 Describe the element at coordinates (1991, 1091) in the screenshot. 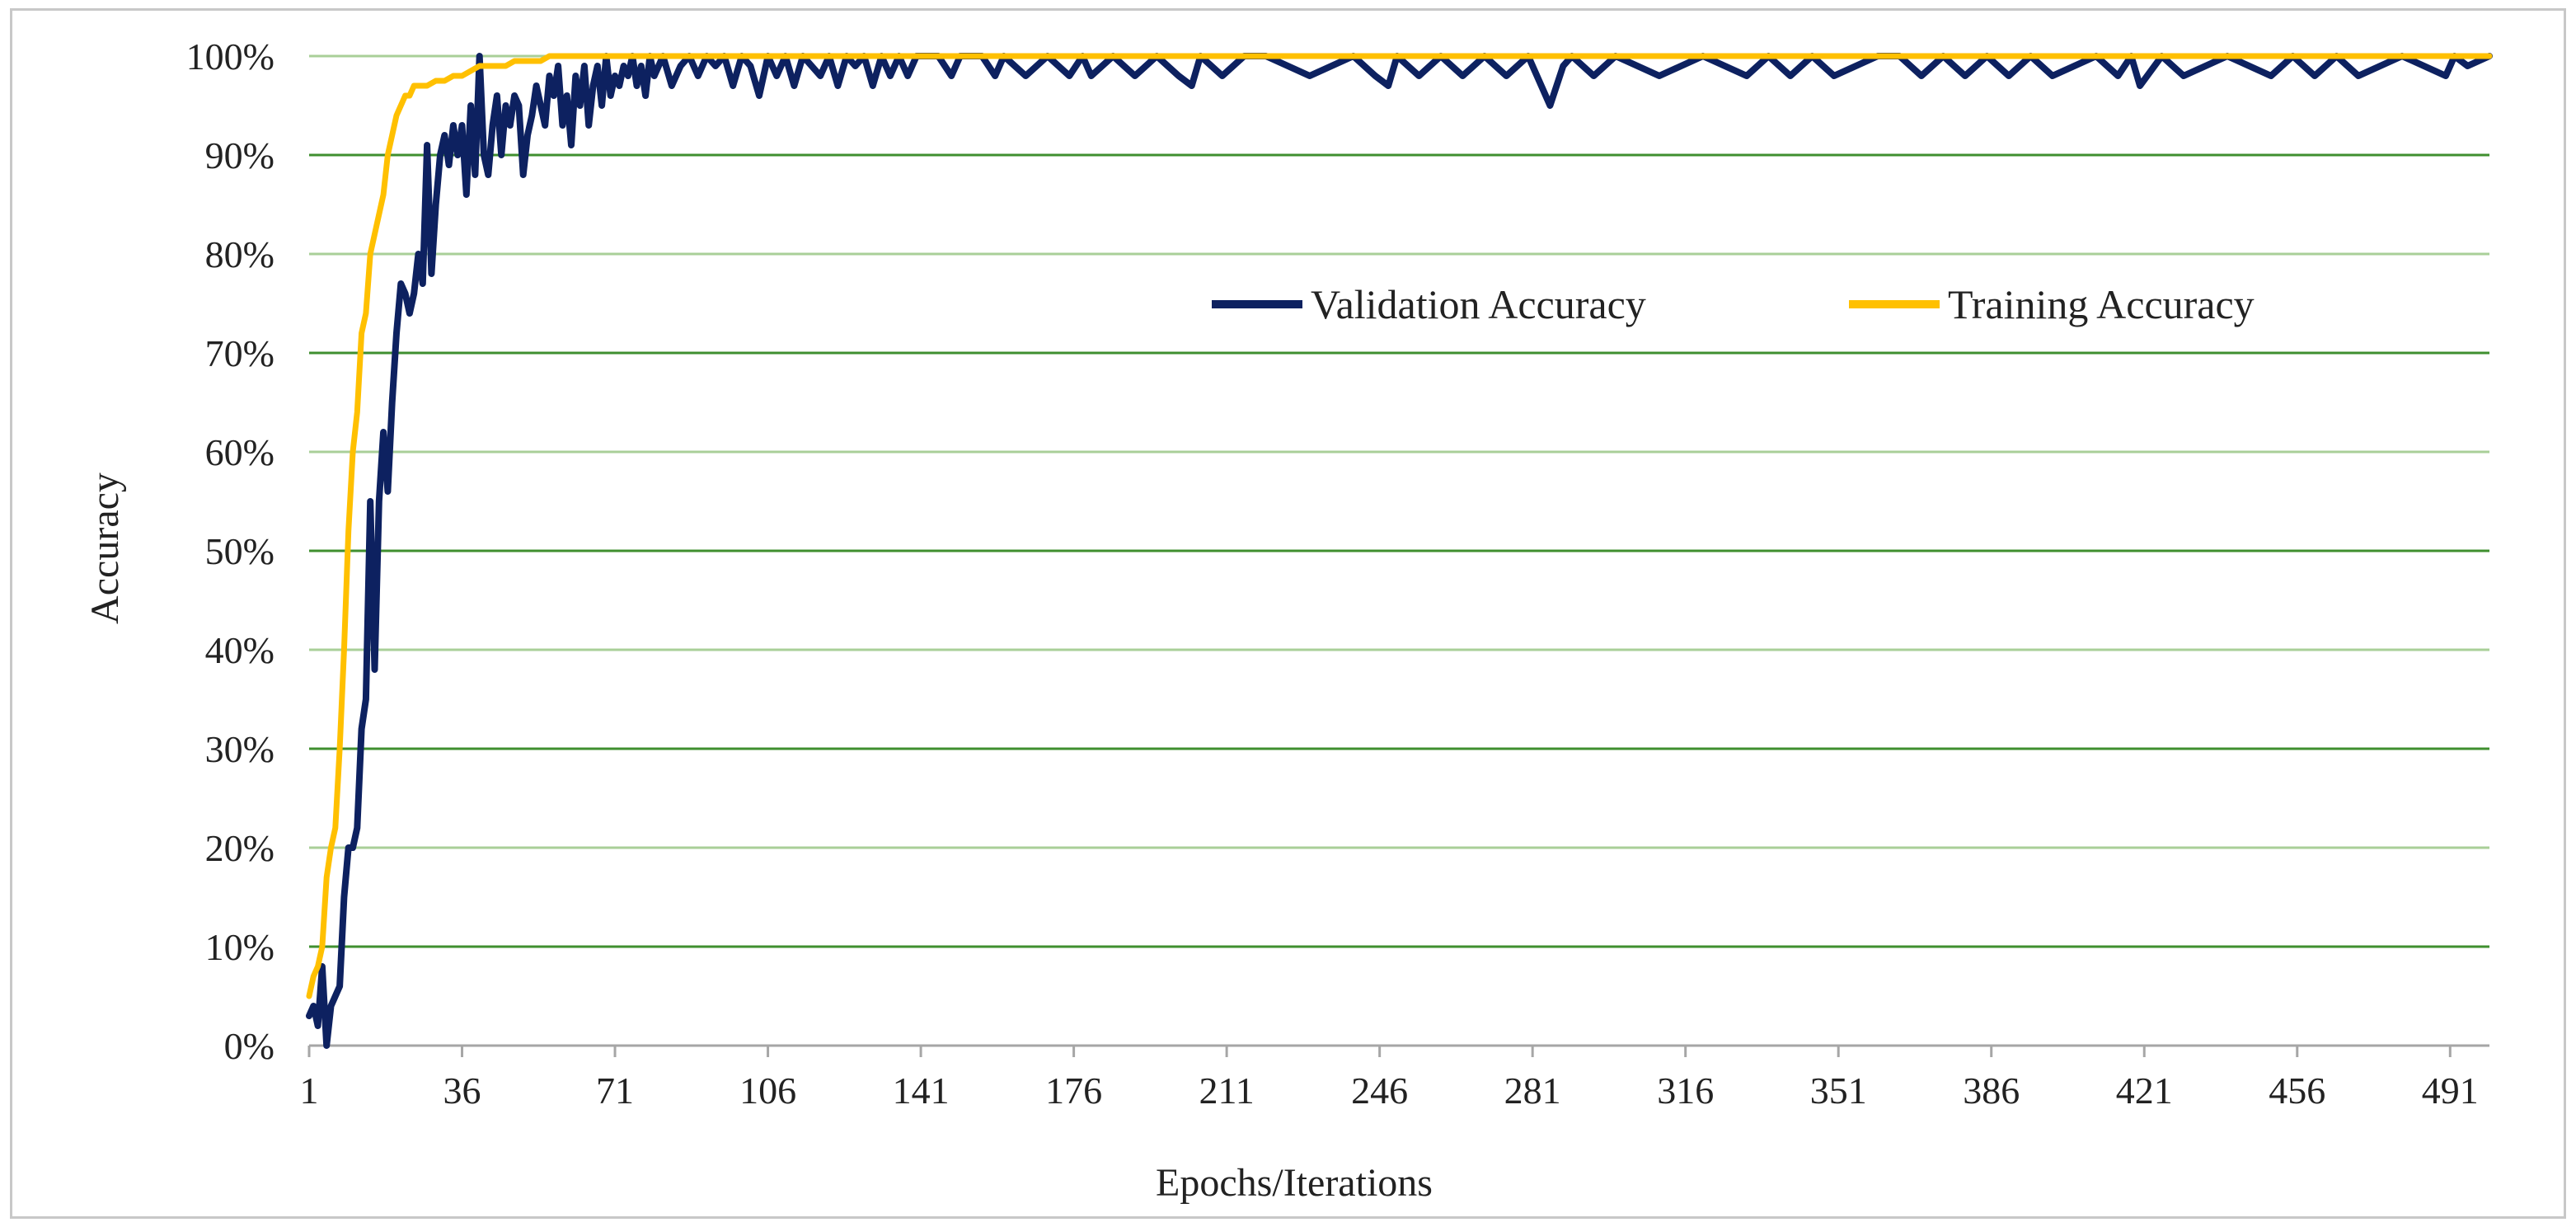

I see `x-tick-label: 386` at that location.